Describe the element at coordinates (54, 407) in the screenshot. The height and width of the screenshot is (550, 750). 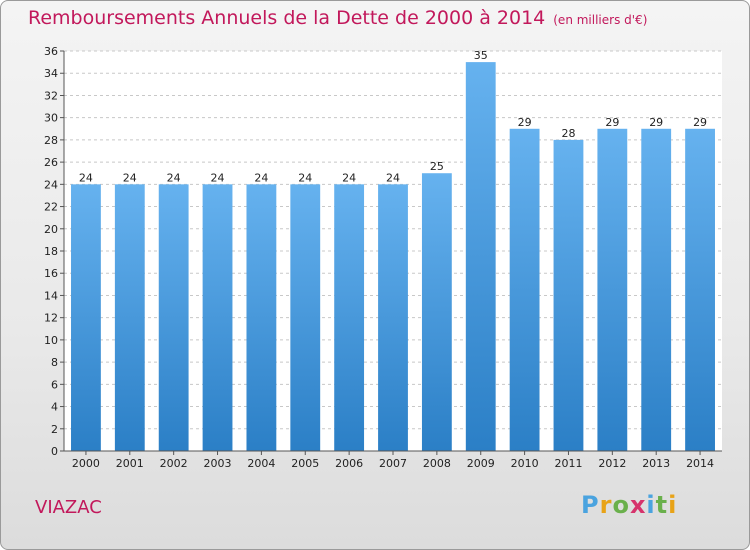
I see `y-tick-label: 4` at that location.